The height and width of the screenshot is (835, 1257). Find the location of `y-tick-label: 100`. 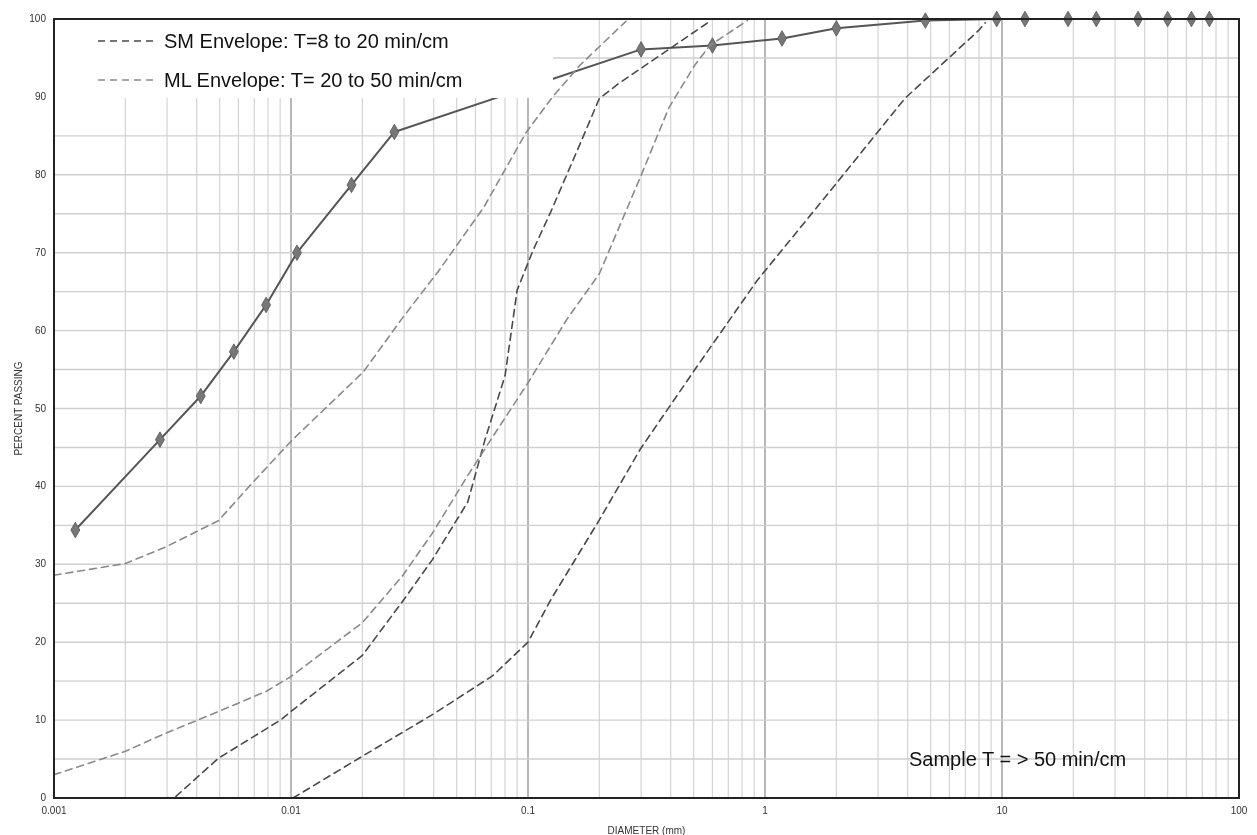

y-tick-label: 100 is located at coordinates (38, 18).